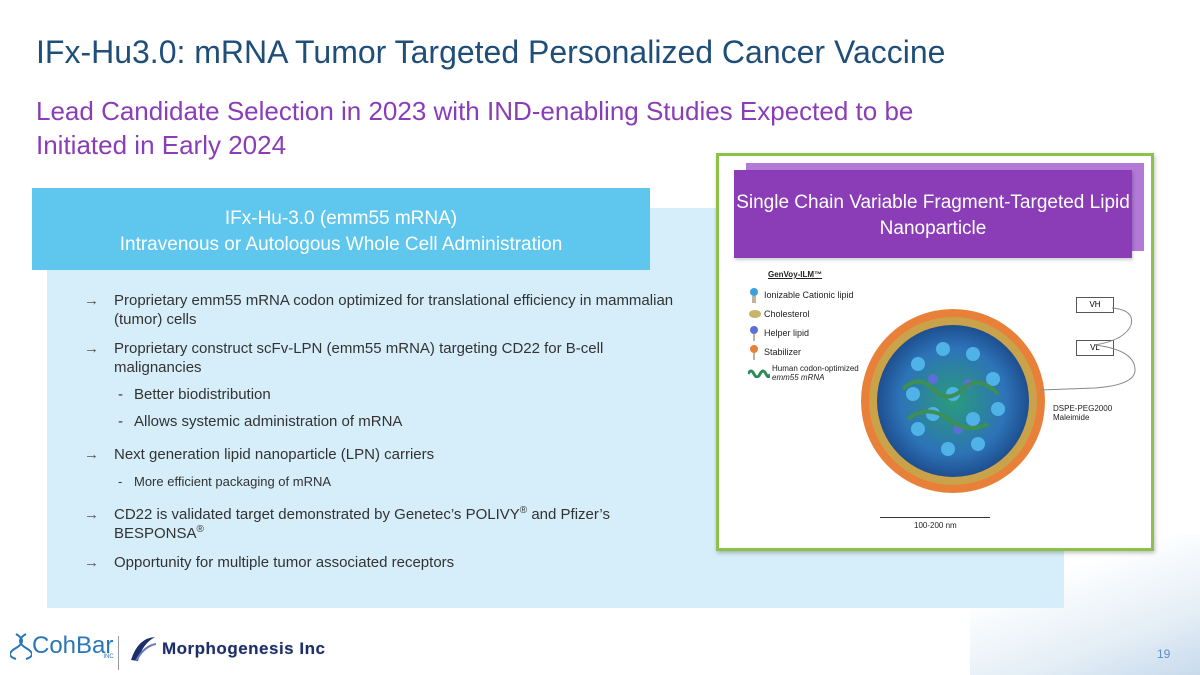 This screenshot has height=675, width=1200. Describe the element at coordinates (953, 401) in the screenshot. I see `lipid-nanoparticle-icon` at that location.